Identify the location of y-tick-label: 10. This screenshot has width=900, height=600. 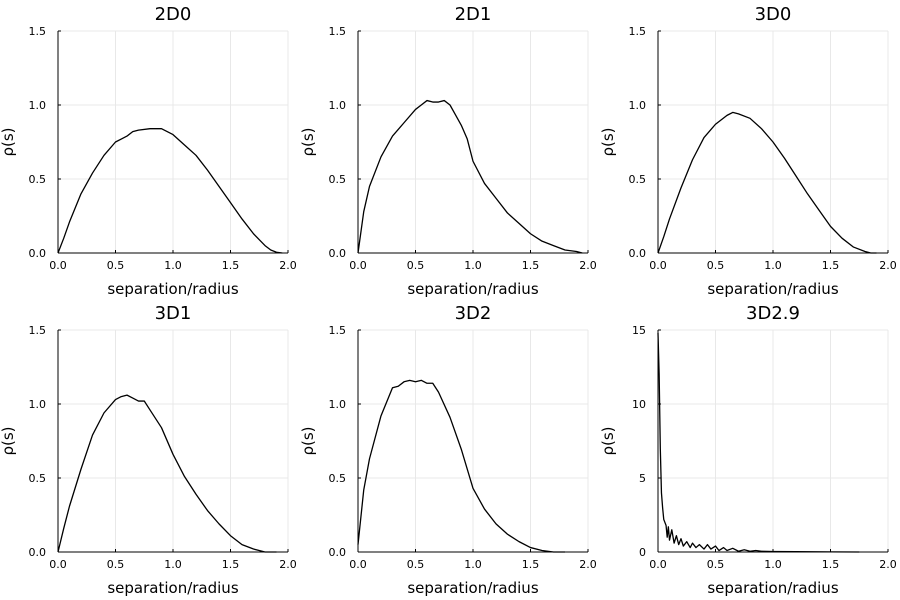
(639, 404).